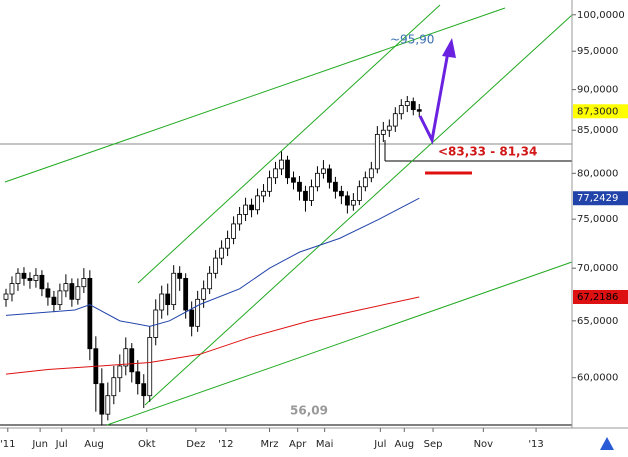 This screenshot has width=628, height=457. What do you see at coordinates (433, 444) in the screenshot?
I see `x-tick-label: Sep` at bounding box center [433, 444].